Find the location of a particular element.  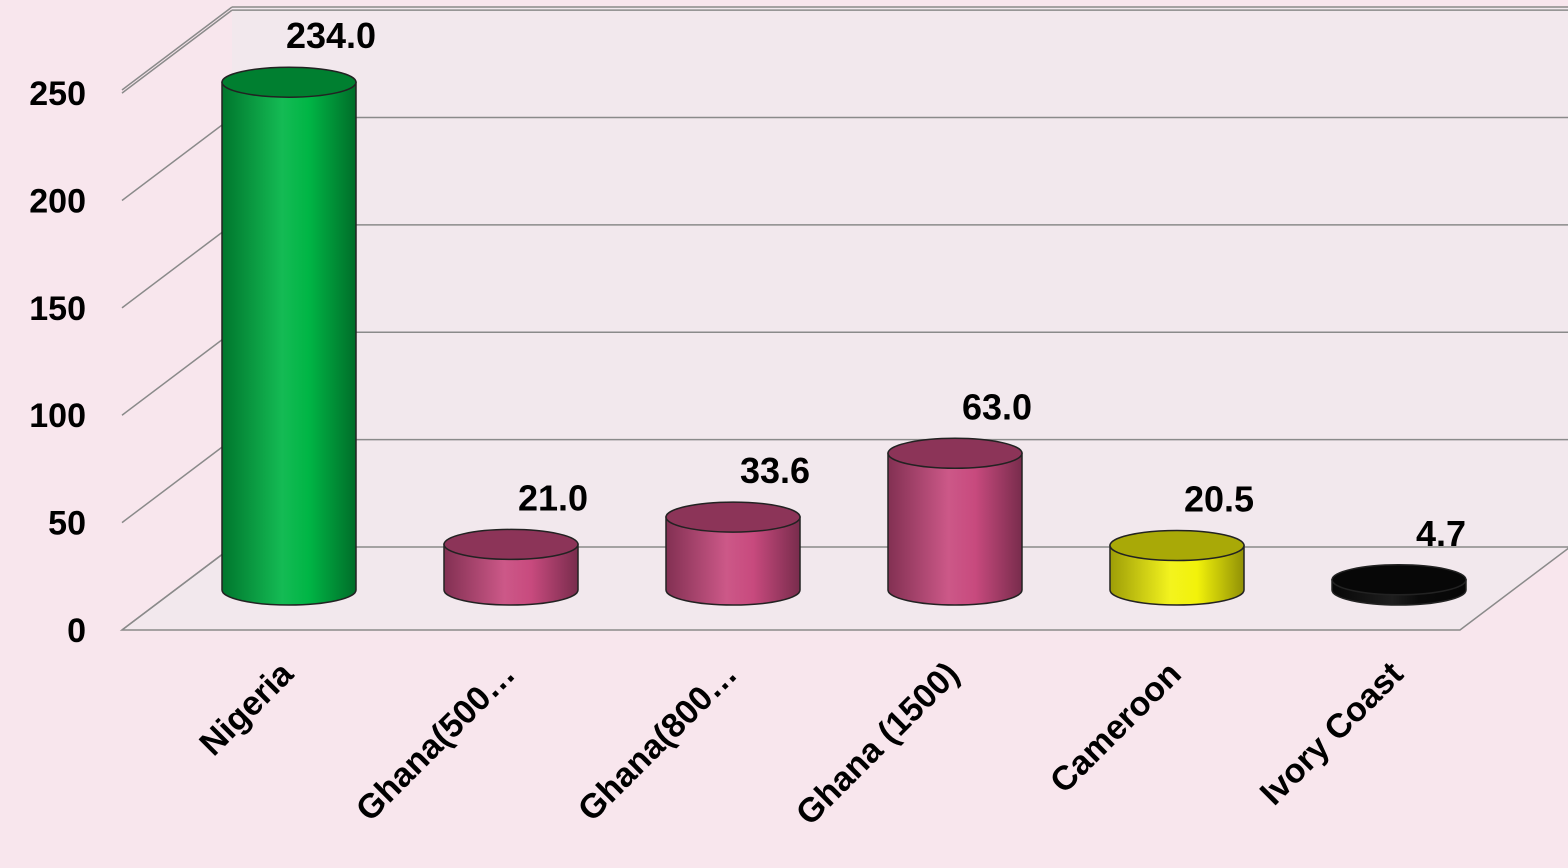

y-tick-label: 250 is located at coordinates (57, 94).